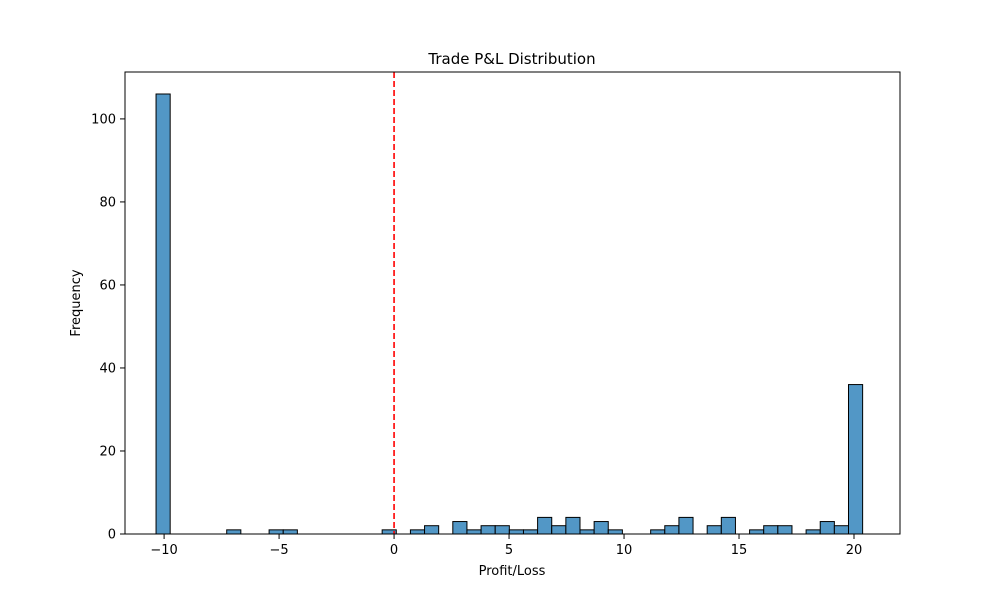 Image resolution: width=1000 pixels, height=600 pixels. What do you see at coordinates (76, 302) in the screenshot?
I see `y-axis-label: Frequency` at bounding box center [76, 302].